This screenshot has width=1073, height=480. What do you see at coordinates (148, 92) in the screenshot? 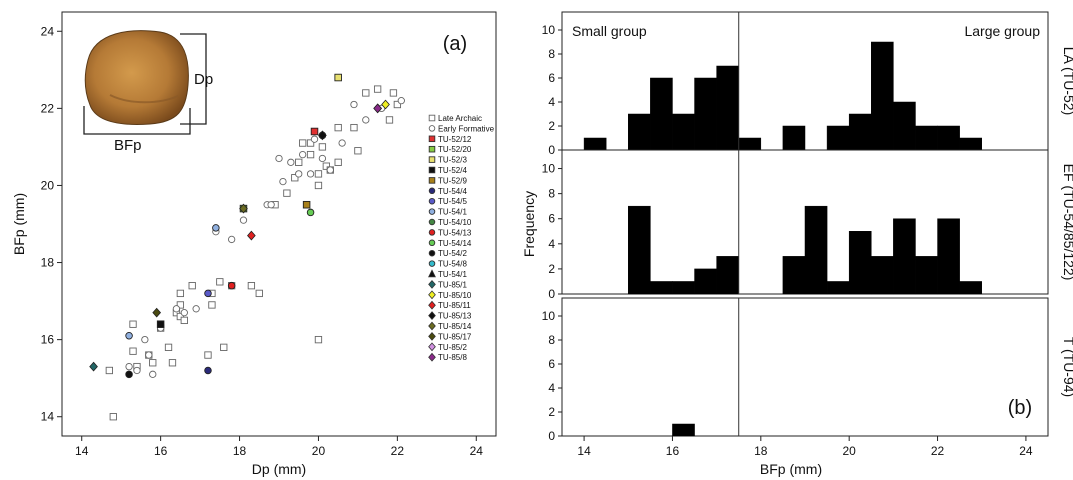
I see `bone-inset-image: Dp BFp` at bounding box center [148, 92].